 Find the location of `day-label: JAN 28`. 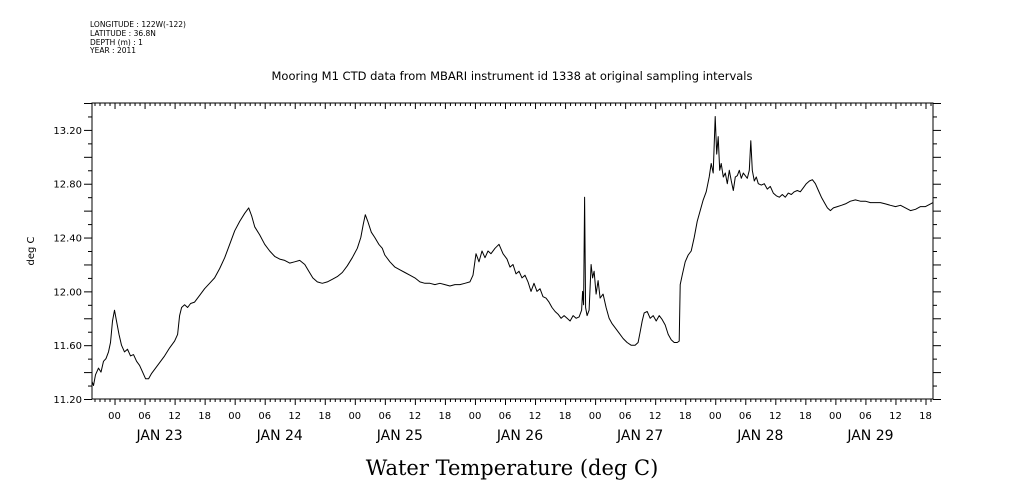

day-label: JAN 28 is located at coordinates (759, 436).